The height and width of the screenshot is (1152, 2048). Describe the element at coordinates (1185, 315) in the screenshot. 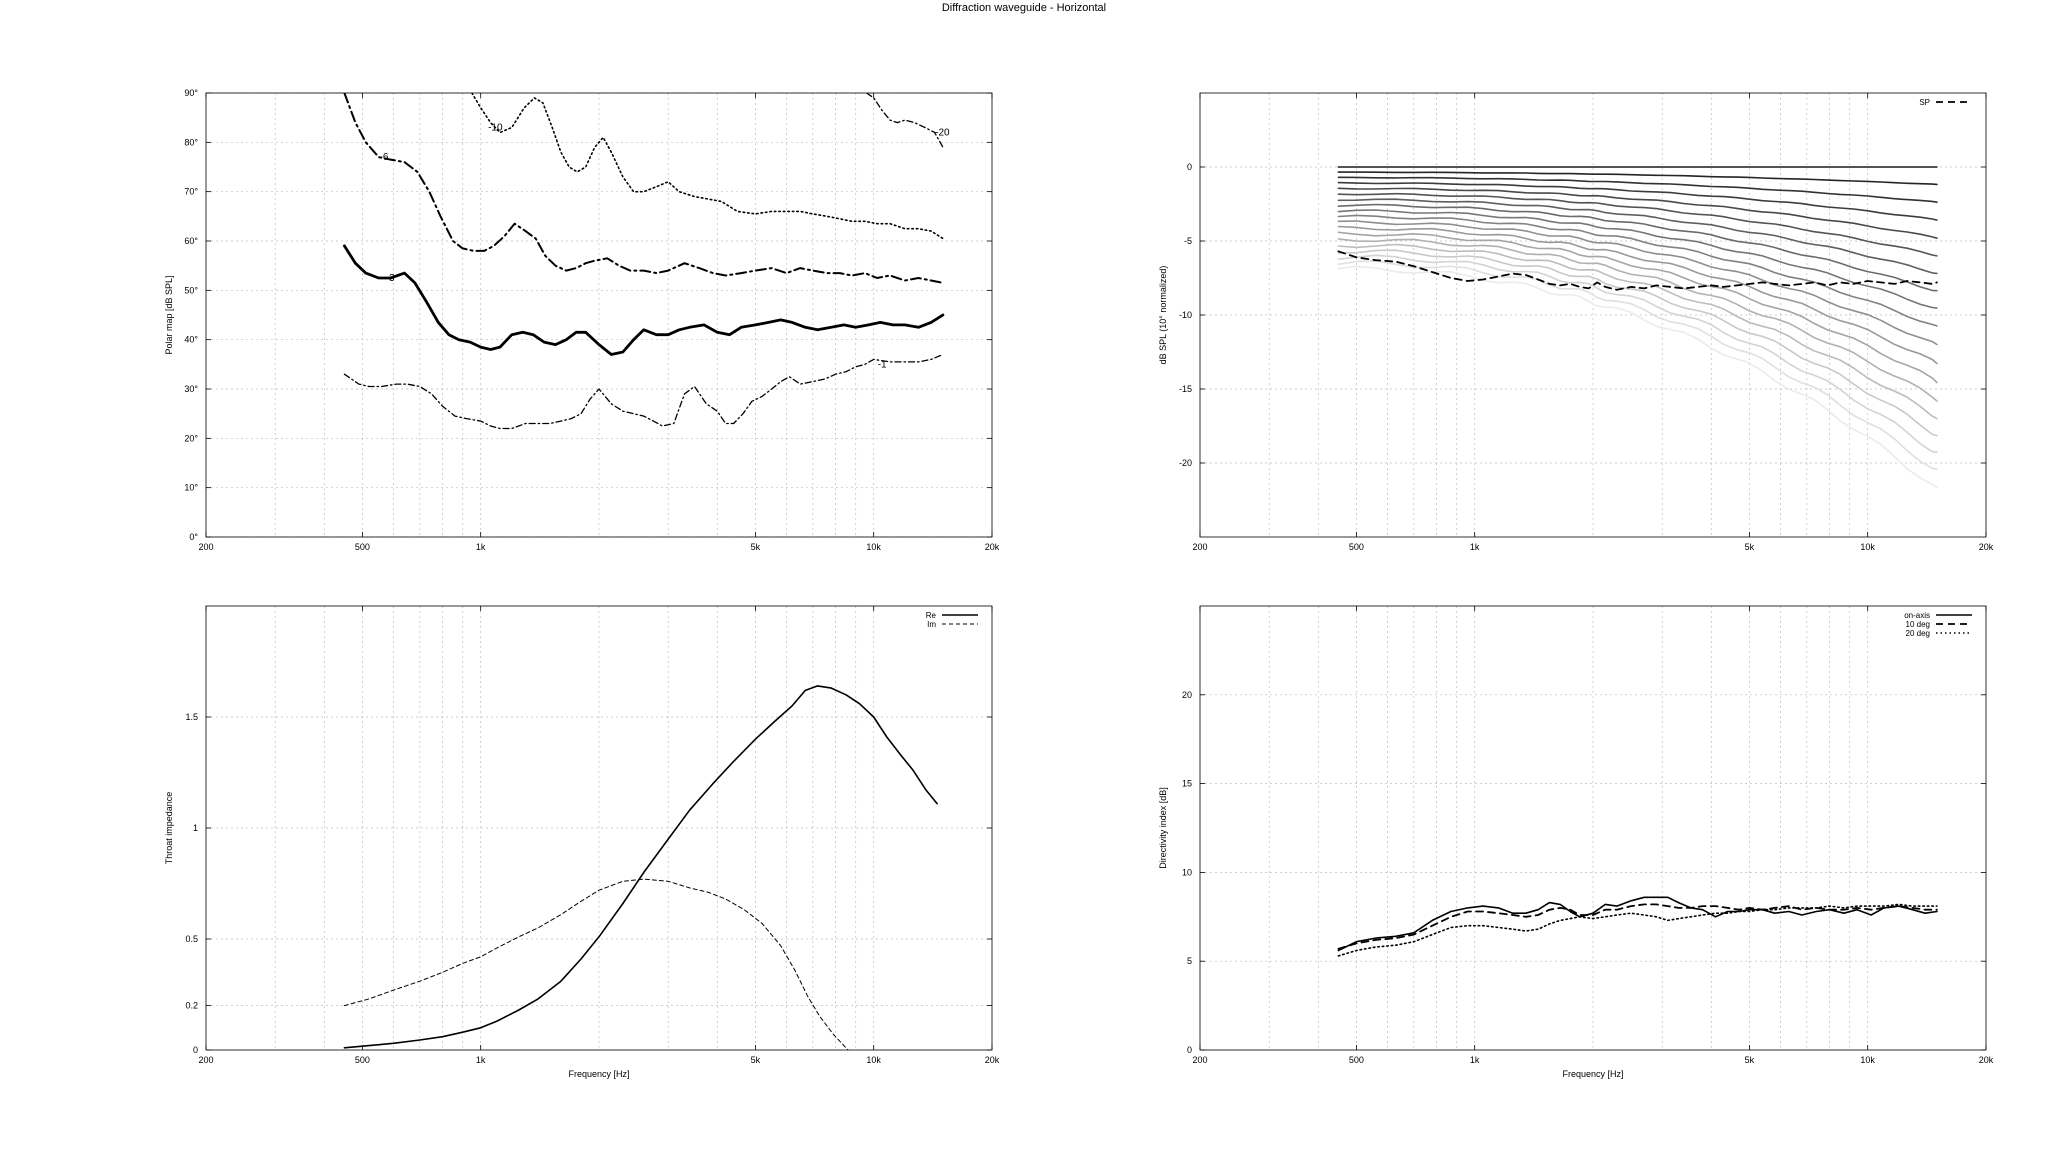

I see `y-tick-label: -10` at that location.